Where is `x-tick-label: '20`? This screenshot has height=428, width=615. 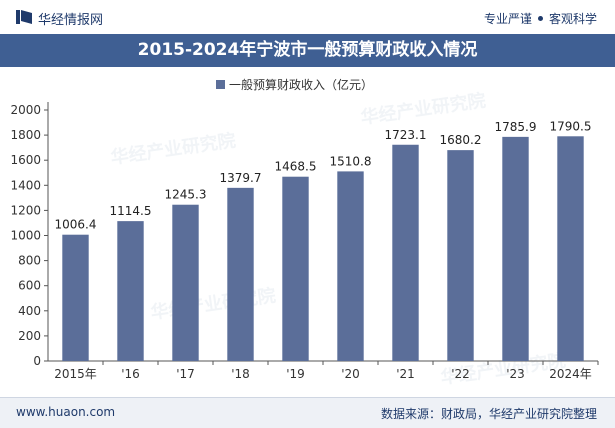 x-tick-label: '20 is located at coordinates (350, 374).